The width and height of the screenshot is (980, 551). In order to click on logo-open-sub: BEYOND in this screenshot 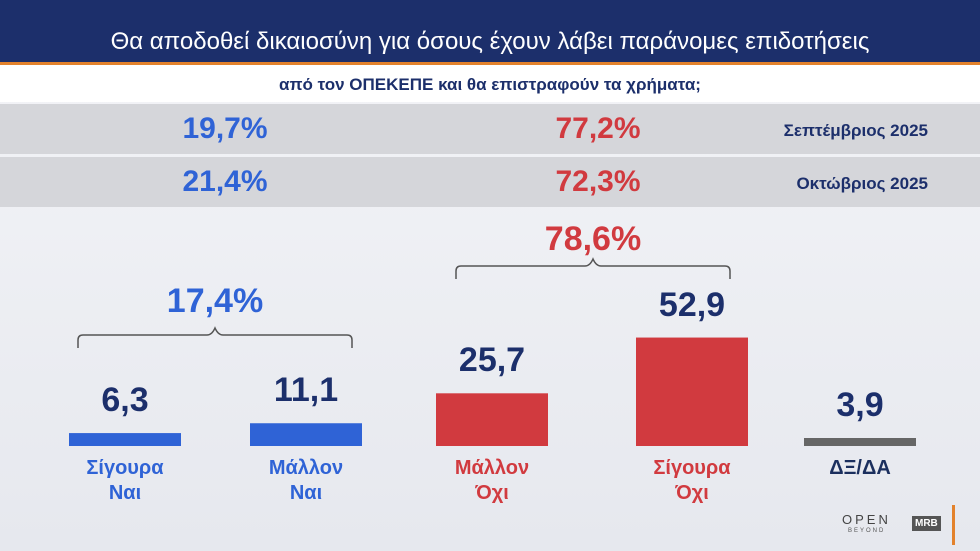, I will do `click(867, 531)`.